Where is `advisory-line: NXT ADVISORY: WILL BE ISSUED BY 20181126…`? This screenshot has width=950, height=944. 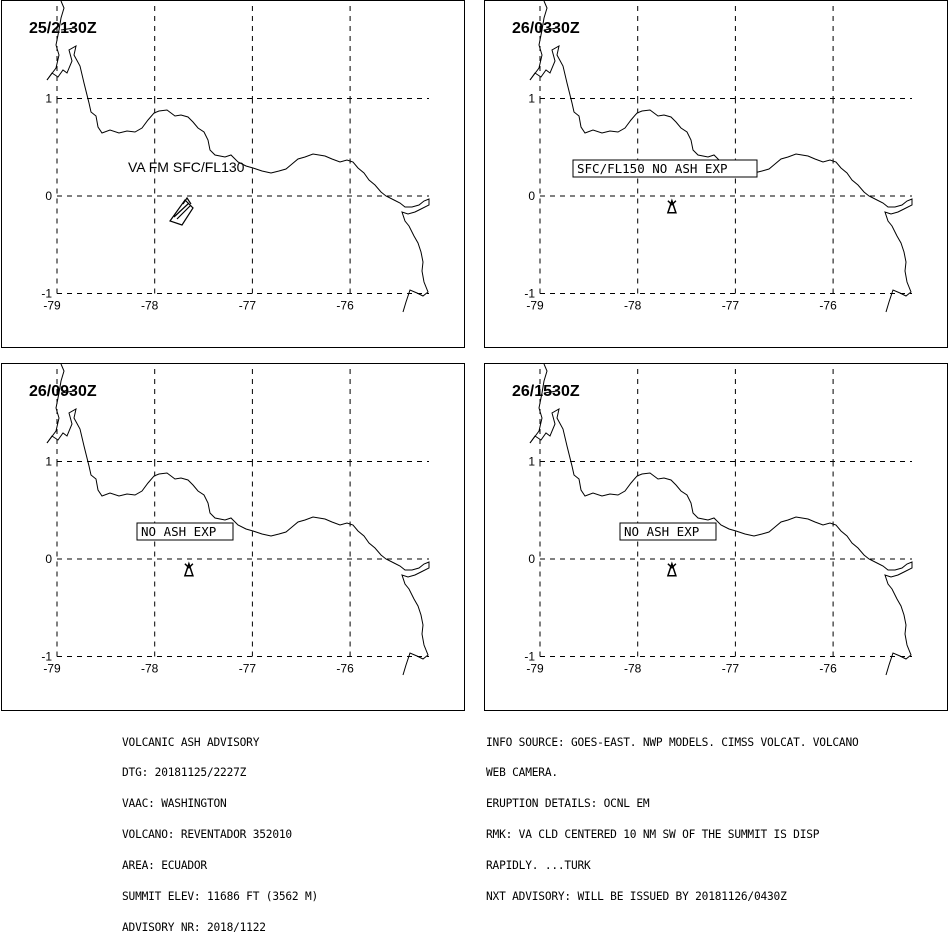
advisory-line: NXT ADVISORY: WILL BE ISSUED BY 20181126… is located at coordinates (636, 897).